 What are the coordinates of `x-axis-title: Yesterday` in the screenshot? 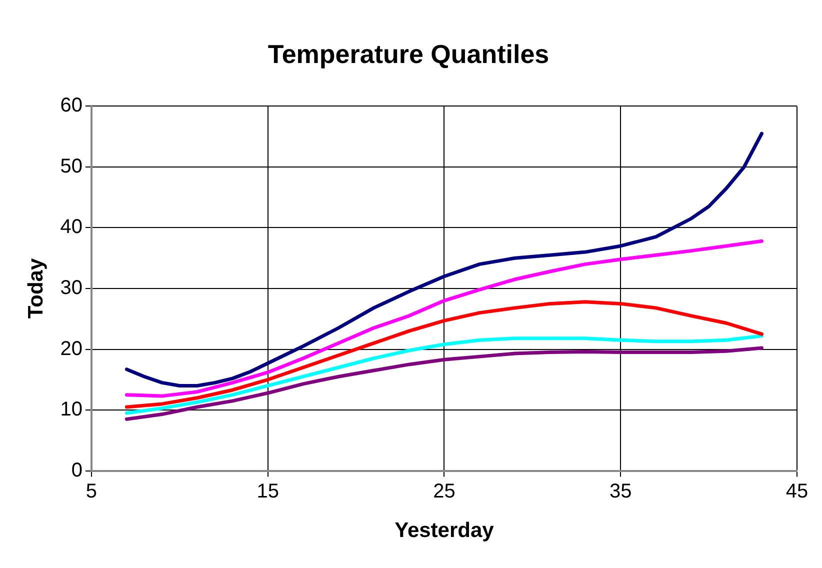 It's located at (444, 530).